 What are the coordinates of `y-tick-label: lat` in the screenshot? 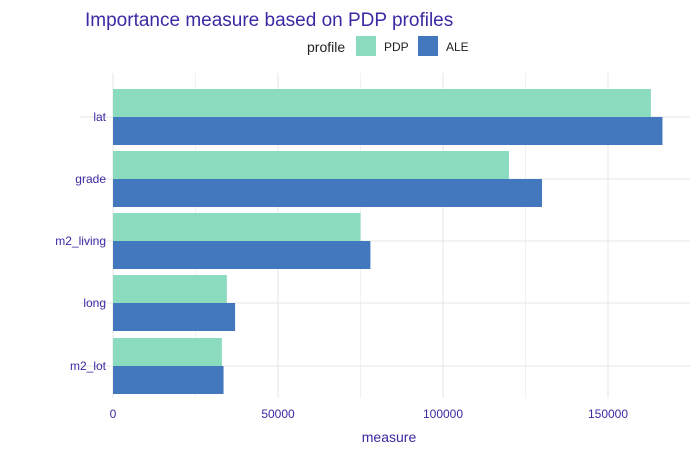 It's located at (99, 117).